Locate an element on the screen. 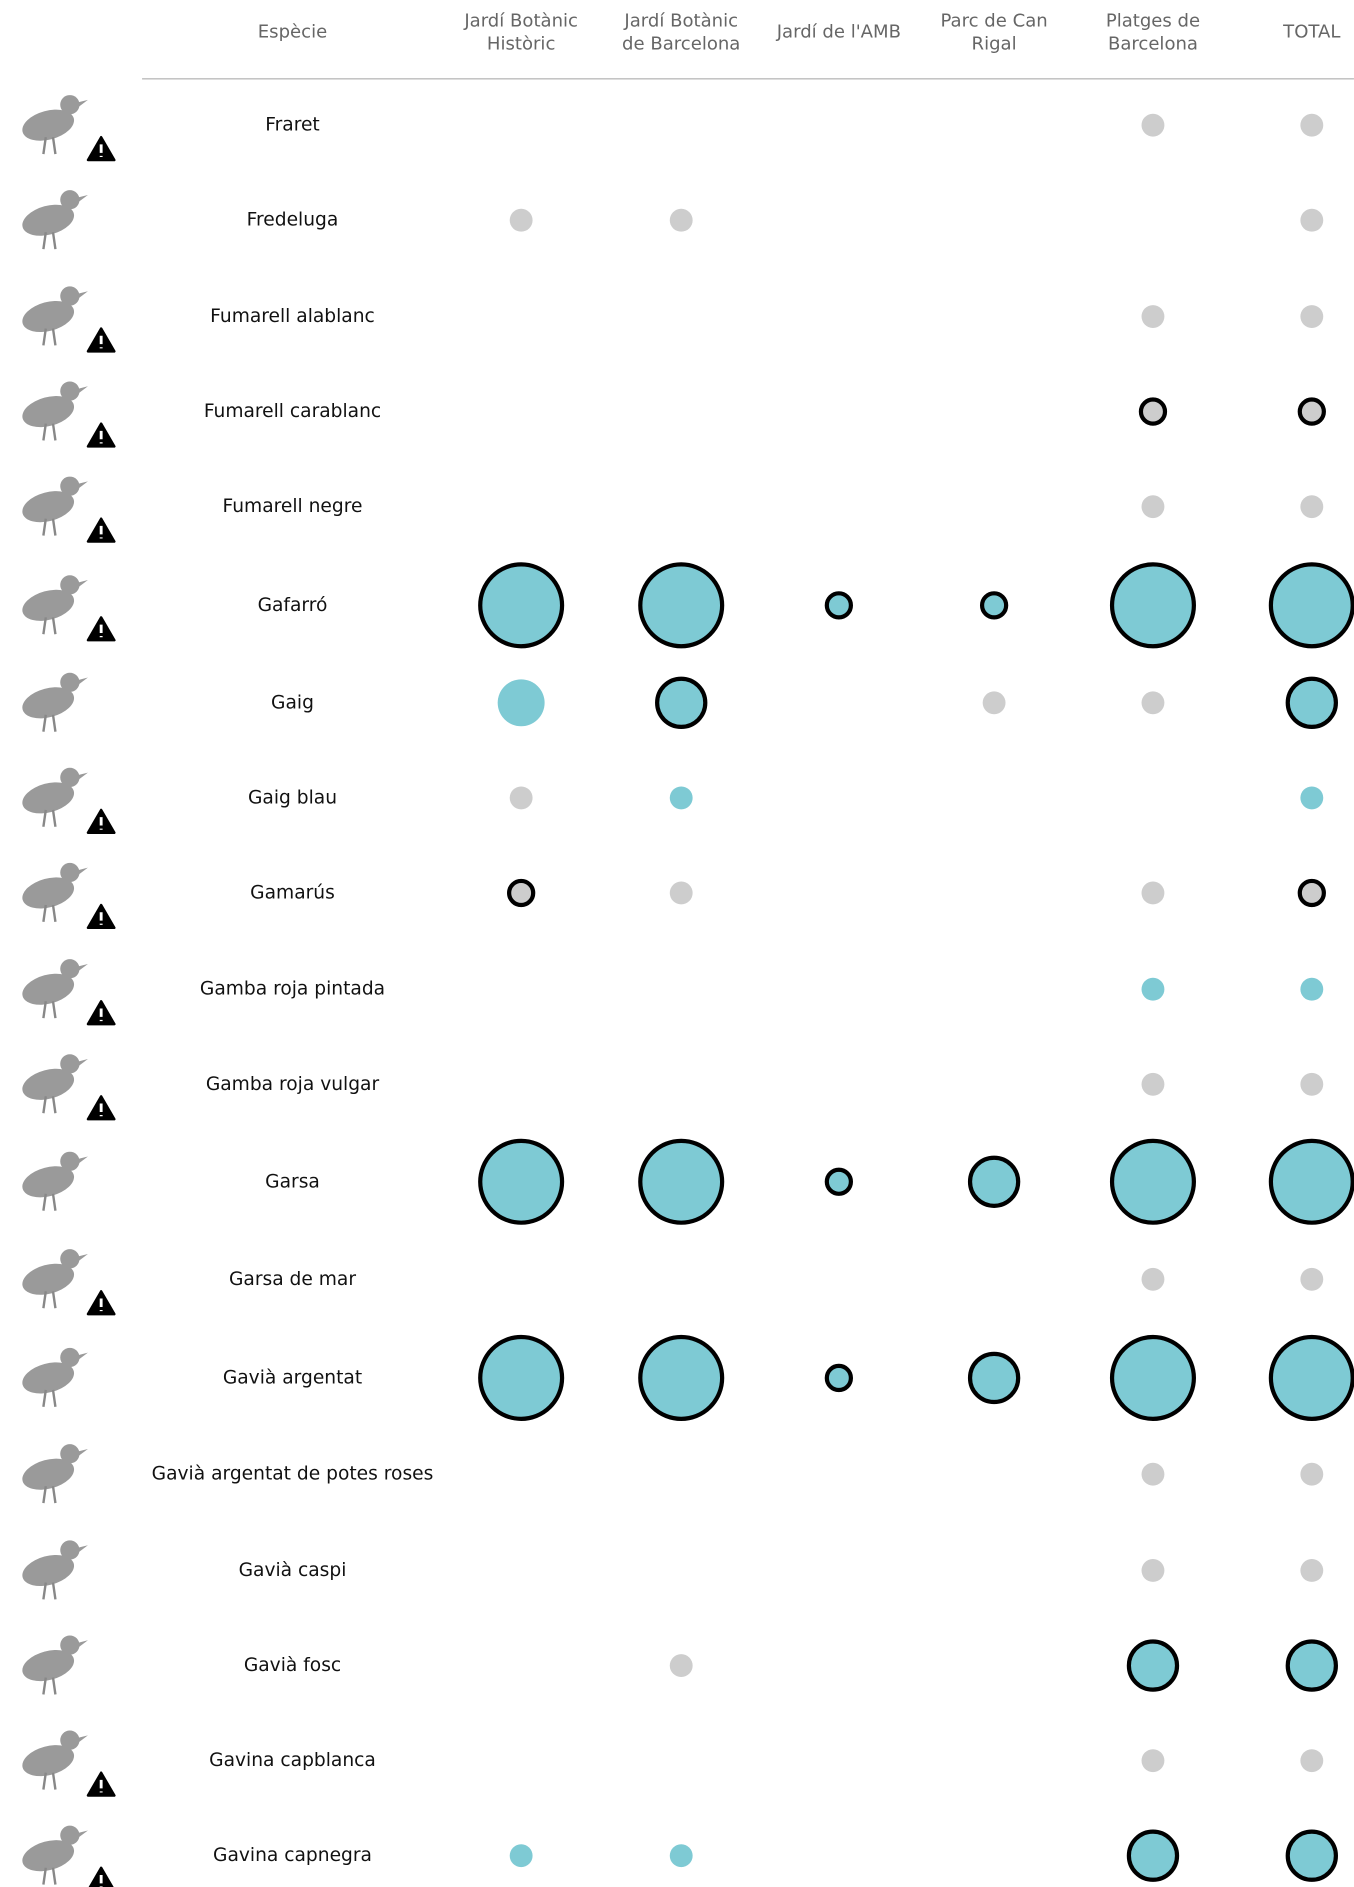  species-name: Gamba roja pintada is located at coordinates (292, 989).